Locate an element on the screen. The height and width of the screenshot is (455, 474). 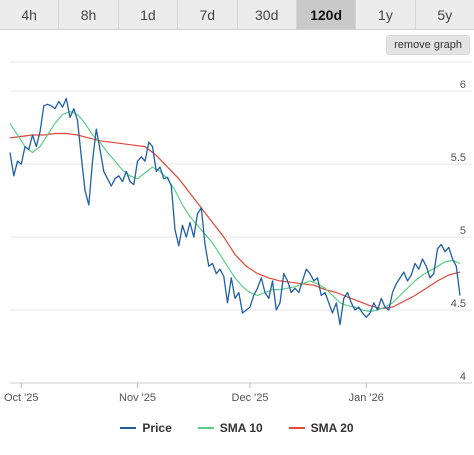
tab-4h: 4h is located at coordinates (30, 14).